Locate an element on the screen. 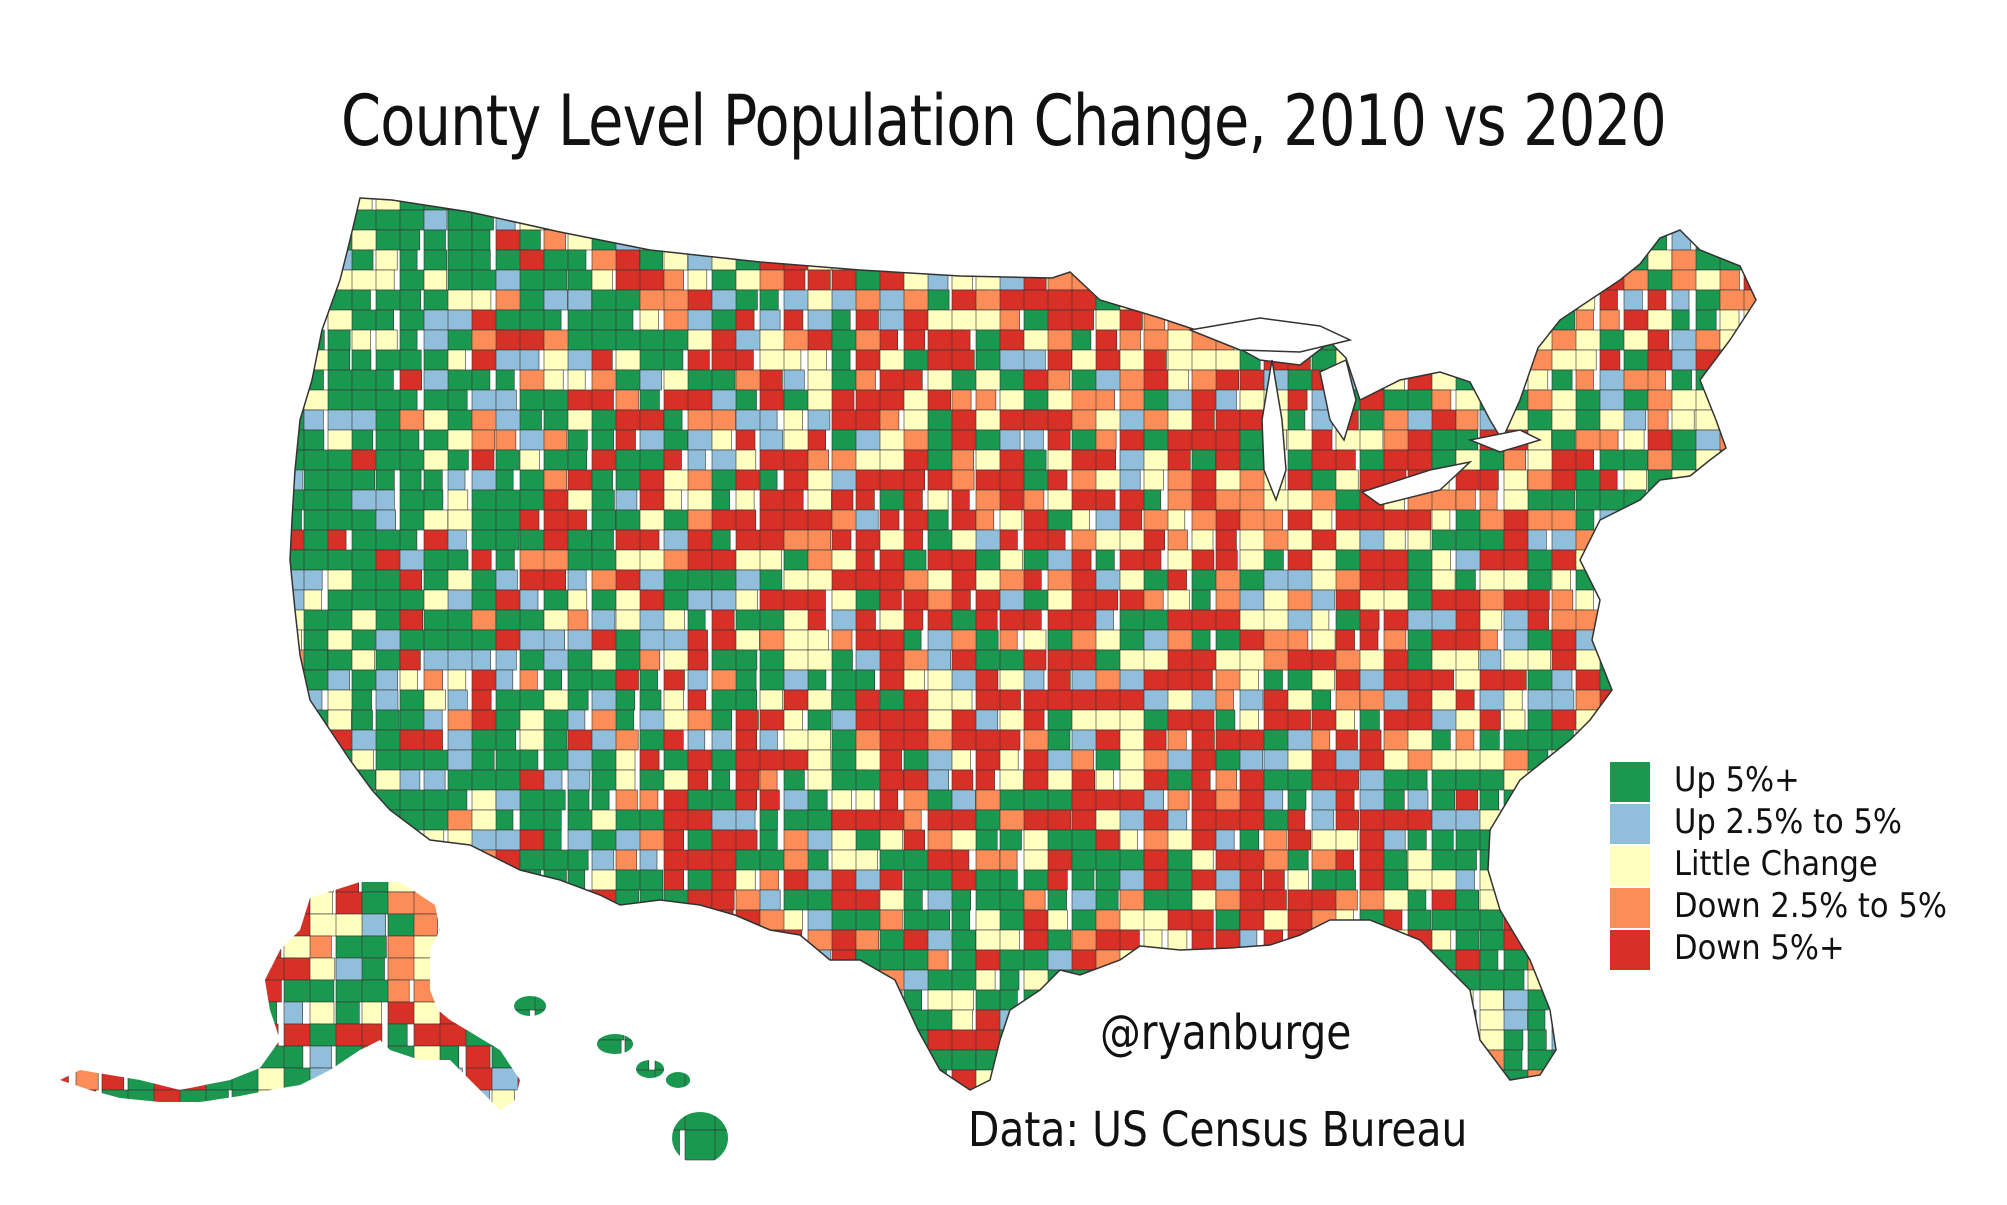 The image size is (2007, 1205). legend-label: Up 2.5% to 5% is located at coordinates (1788, 822).